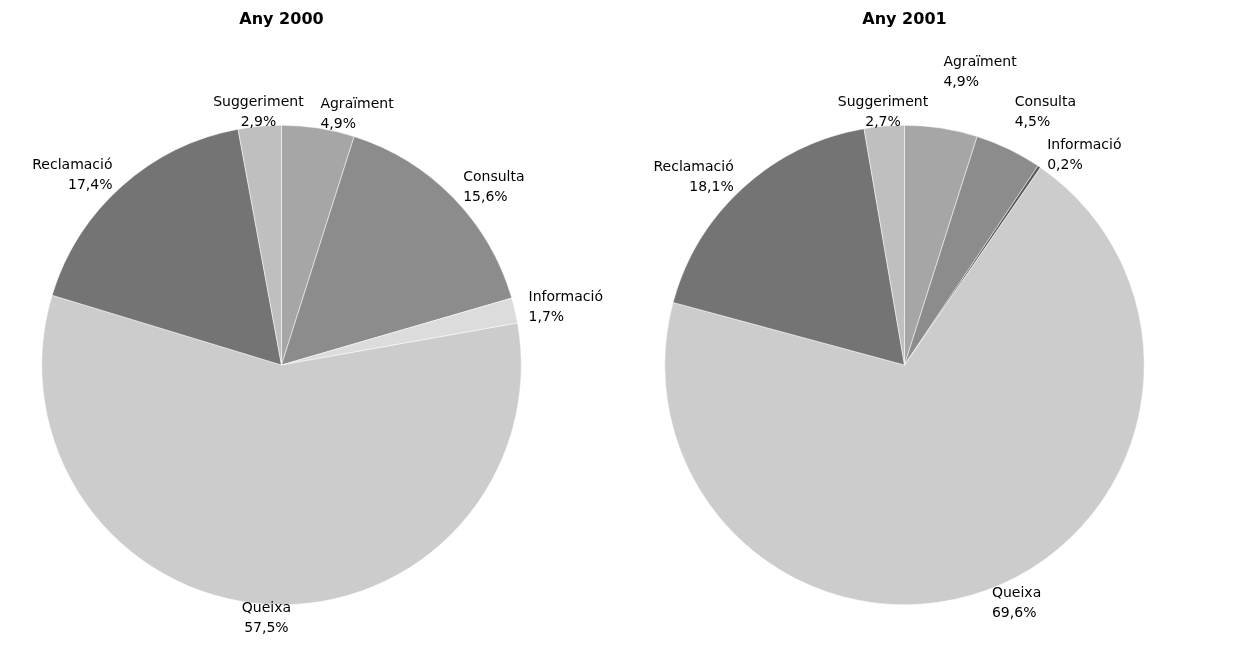 This screenshot has height=665, width=1246. I want to click on data-label: 17,4%, so click(90, 184).